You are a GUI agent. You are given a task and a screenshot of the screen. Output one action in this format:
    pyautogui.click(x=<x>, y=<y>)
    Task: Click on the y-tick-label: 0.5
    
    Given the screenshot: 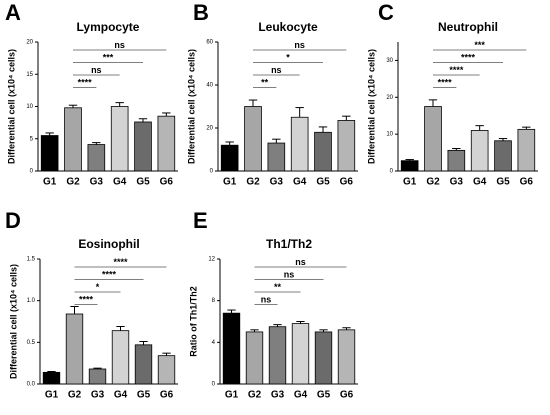 What is the action you would take?
    pyautogui.click(x=31, y=343)
    